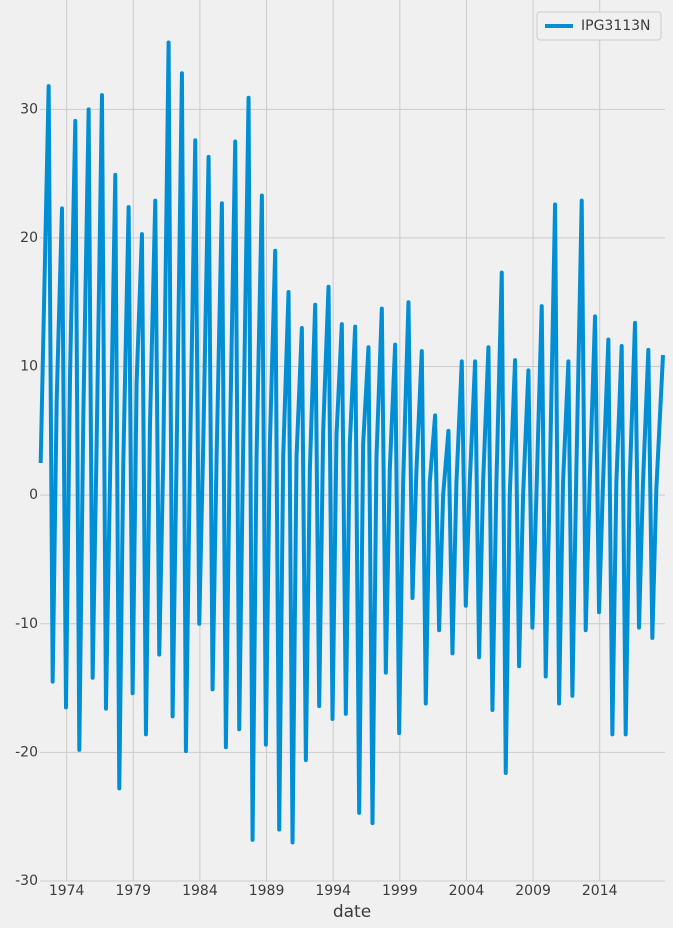  I want to click on x-tick-label: 2009, so click(533, 891).